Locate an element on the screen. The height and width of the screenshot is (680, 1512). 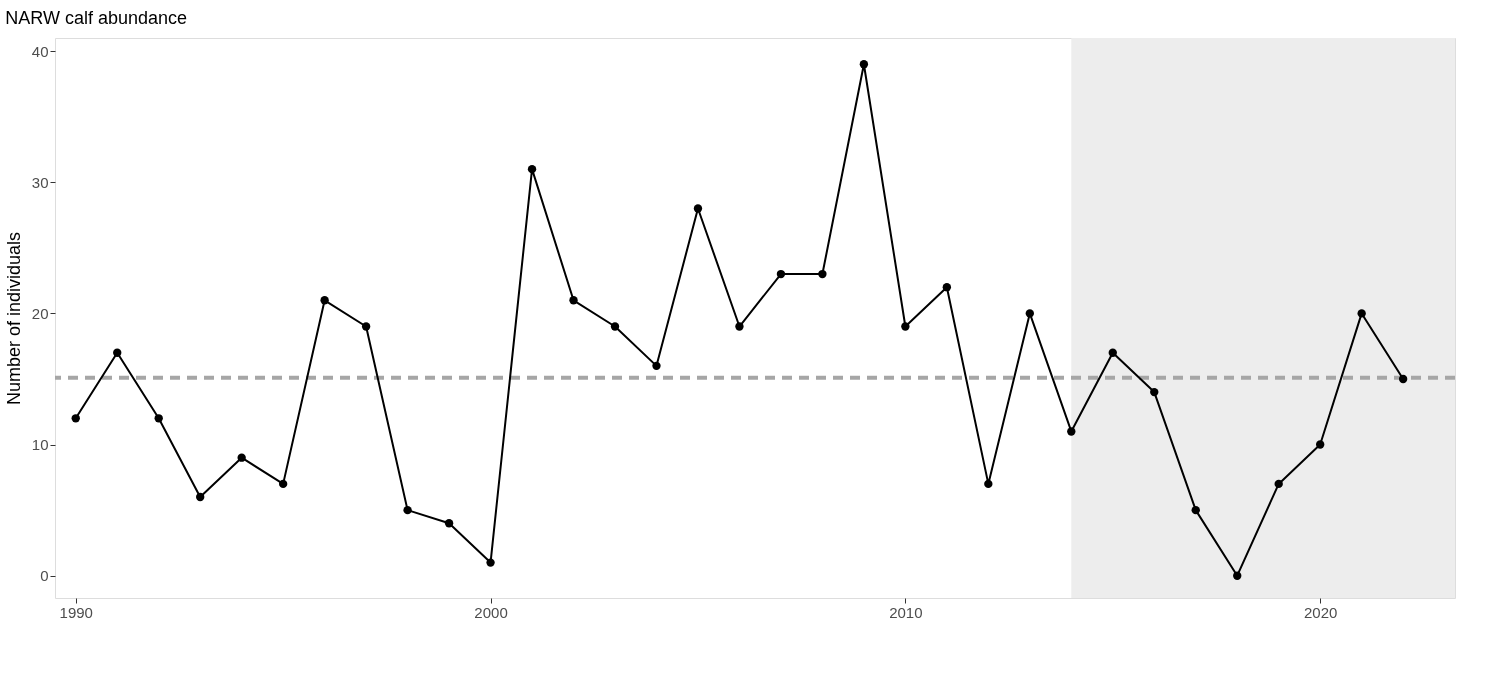
y-tick-label: 20 is located at coordinates (40, 313).